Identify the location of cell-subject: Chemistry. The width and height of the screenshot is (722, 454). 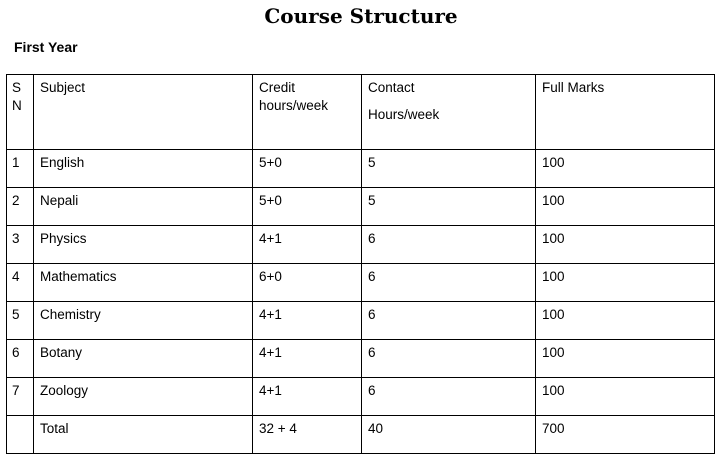
(143, 320).